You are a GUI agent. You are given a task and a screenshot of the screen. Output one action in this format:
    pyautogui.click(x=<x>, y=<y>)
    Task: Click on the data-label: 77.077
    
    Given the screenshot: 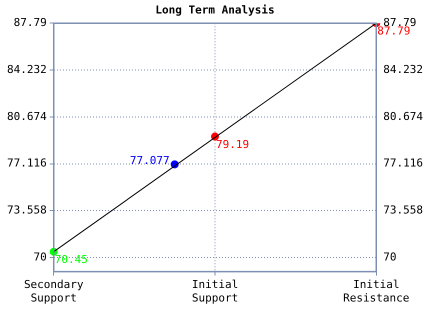 What is the action you would take?
    pyautogui.click(x=150, y=161)
    